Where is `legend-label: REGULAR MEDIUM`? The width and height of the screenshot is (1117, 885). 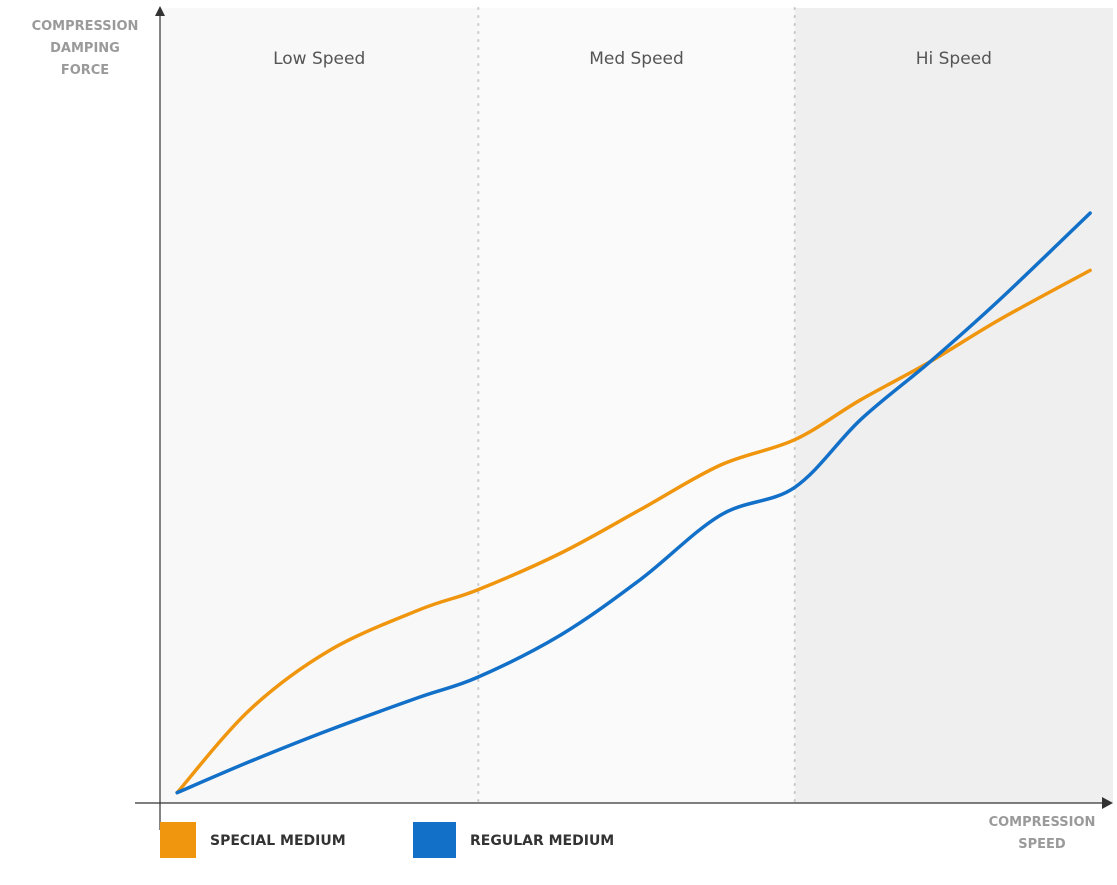
legend-label: REGULAR MEDIUM is located at coordinates (542, 841).